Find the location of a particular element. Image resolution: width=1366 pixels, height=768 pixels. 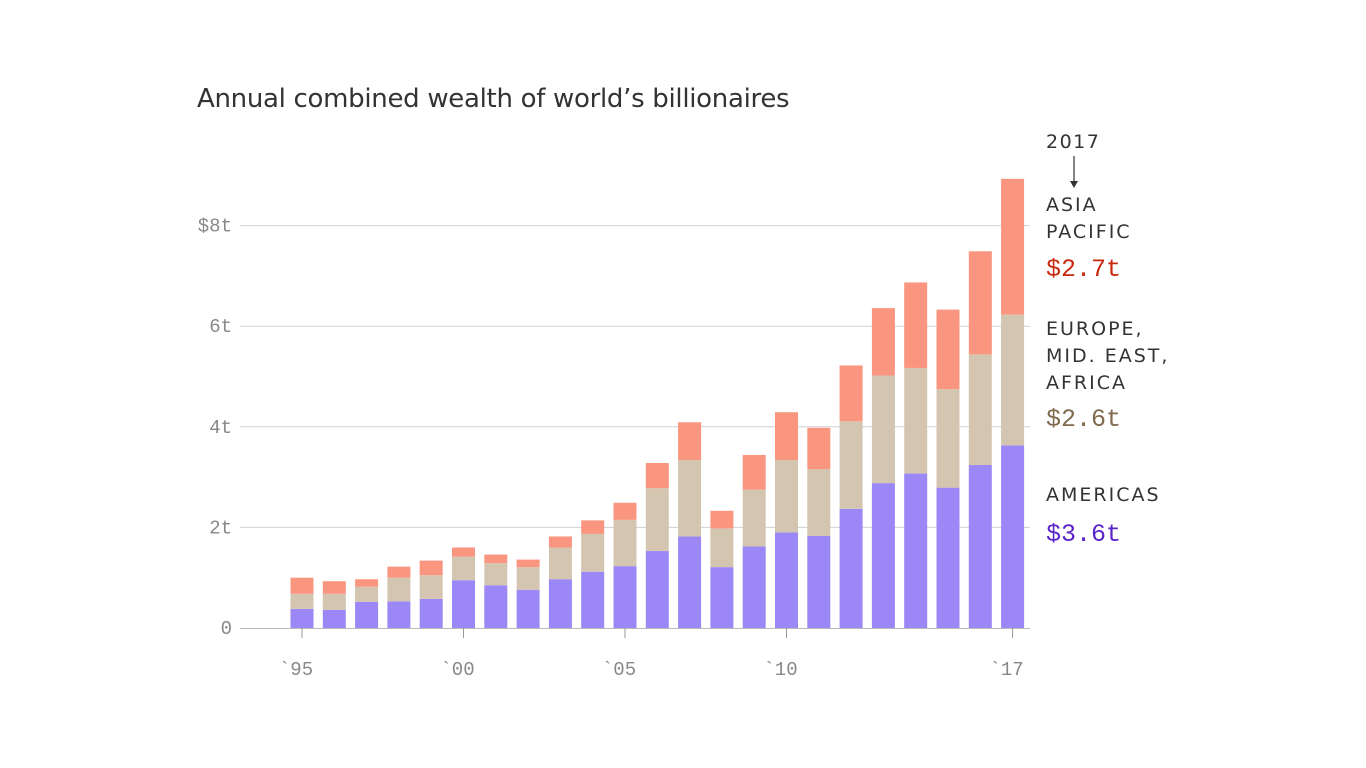

bar-asia_pacific-2001 is located at coordinates (496, 559).